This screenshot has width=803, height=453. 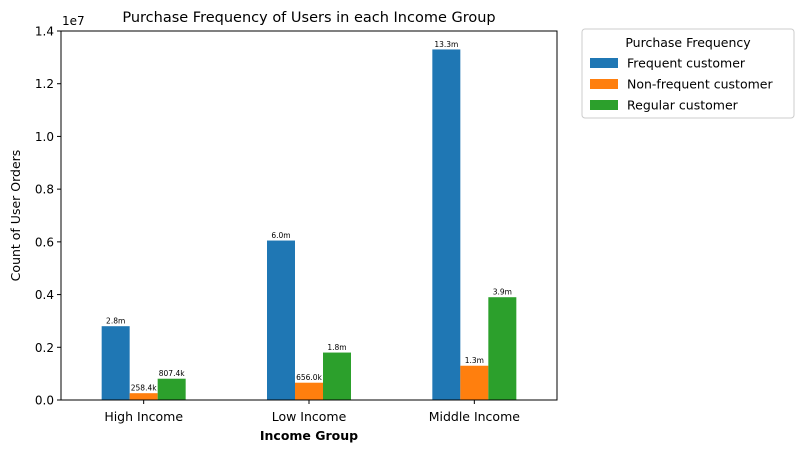 I want to click on bar-value-label: 656.0k, so click(x=309, y=377).